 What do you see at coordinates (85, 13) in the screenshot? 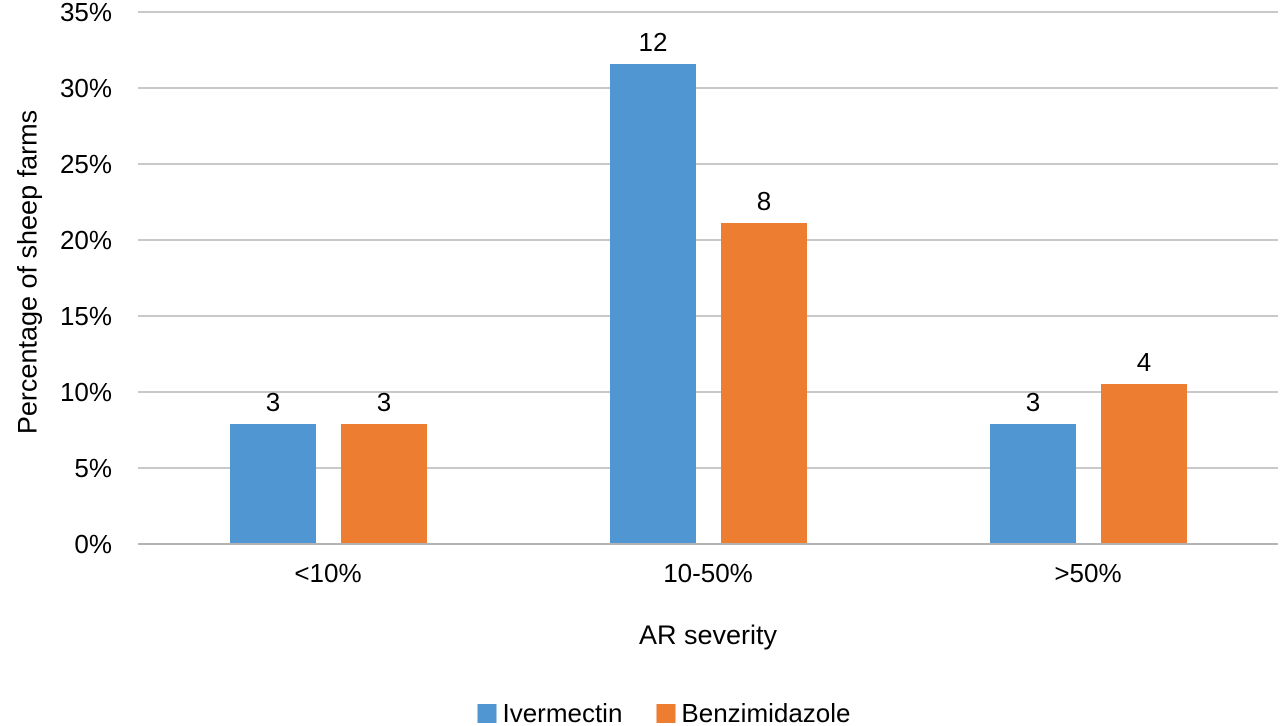
I see `y-tick-label: 35%` at bounding box center [85, 13].